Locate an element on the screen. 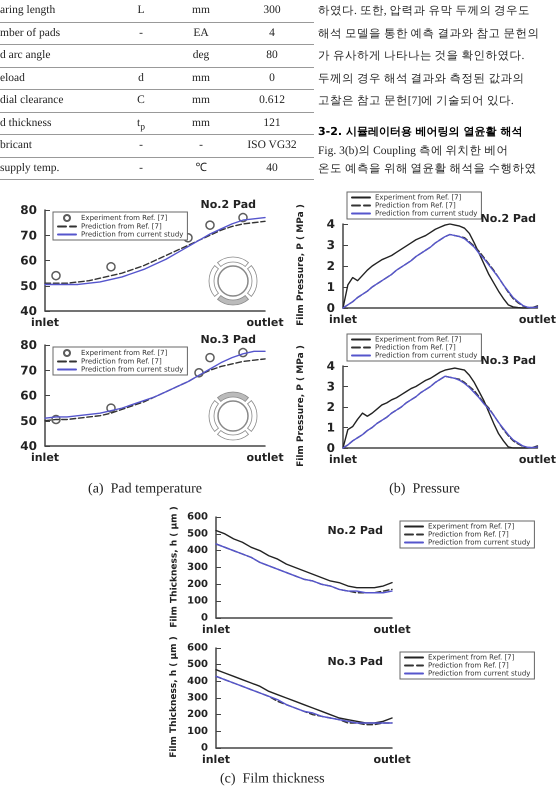 The width and height of the screenshot is (559, 788). text: aring length is located at coordinates (28, 10).